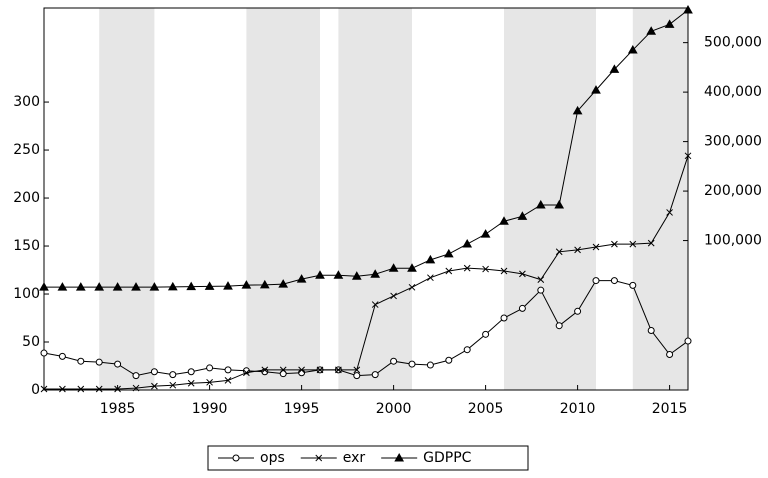 This screenshot has width=768, height=478. What do you see at coordinates (272, 458) in the screenshot?
I see `legend-label: ops` at bounding box center [272, 458].